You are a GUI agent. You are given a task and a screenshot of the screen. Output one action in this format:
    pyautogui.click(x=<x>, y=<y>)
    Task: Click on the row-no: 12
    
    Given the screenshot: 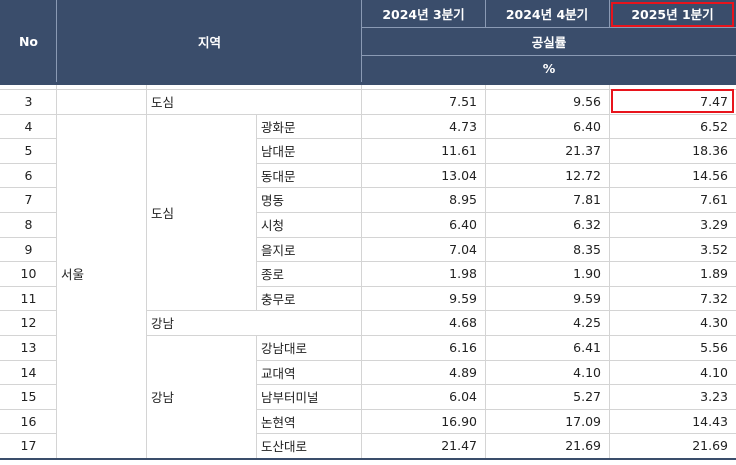 What is the action you would take?
    pyautogui.click(x=28, y=322)
    